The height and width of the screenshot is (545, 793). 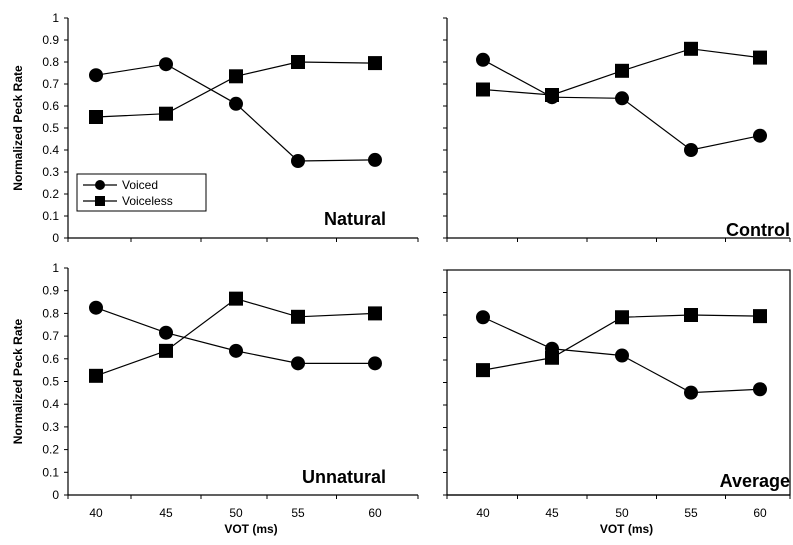 What do you see at coordinates (147, 201) in the screenshot?
I see `legend-label: Voiceless` at bounding box center [147, 201].